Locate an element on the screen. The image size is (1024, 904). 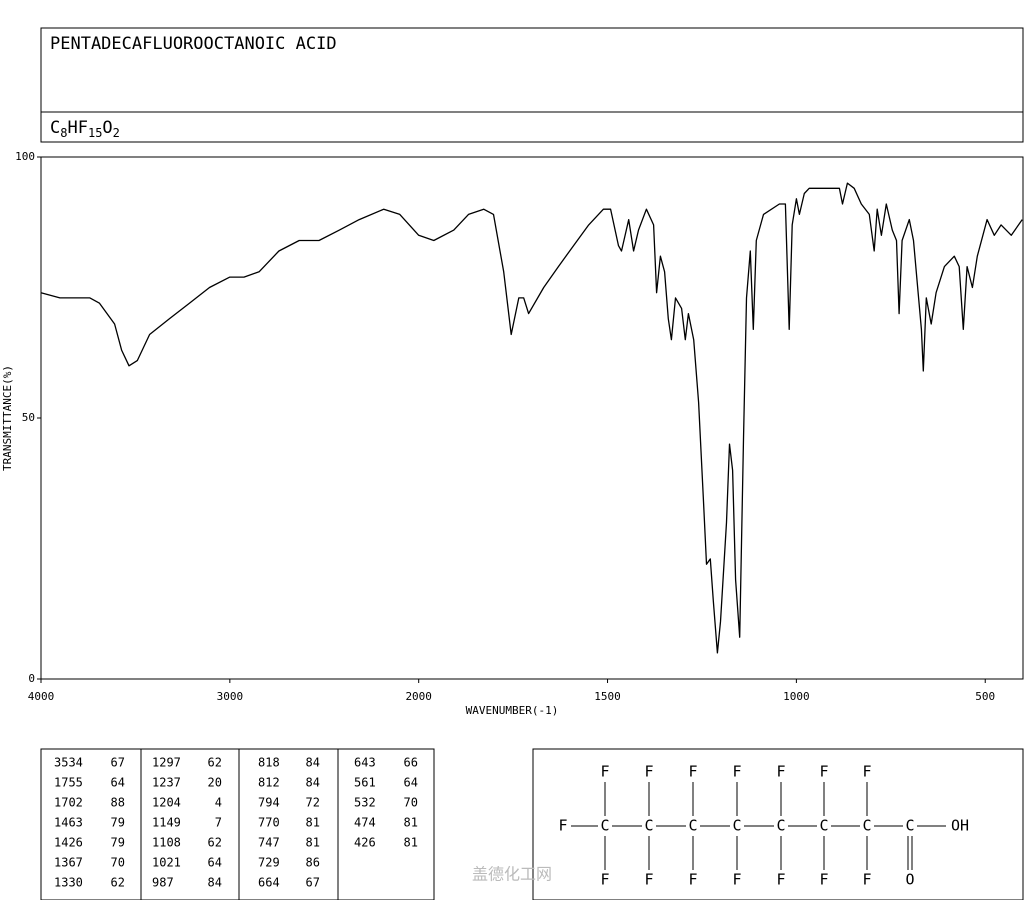
peak-intensity: 66 is located at coordinates (411, 763).